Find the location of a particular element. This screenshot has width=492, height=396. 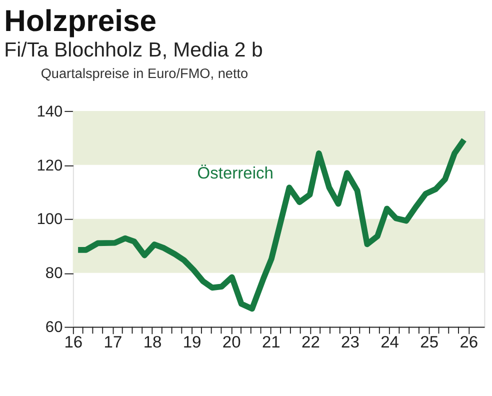

x-tick-label: 21 is located at coordinates (271, 342).